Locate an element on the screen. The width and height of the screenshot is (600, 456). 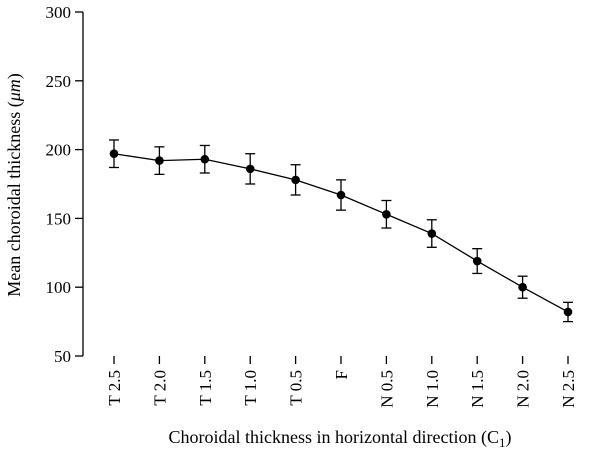
x-tick-label: T 1.0 is located at coordinates (250, 388).